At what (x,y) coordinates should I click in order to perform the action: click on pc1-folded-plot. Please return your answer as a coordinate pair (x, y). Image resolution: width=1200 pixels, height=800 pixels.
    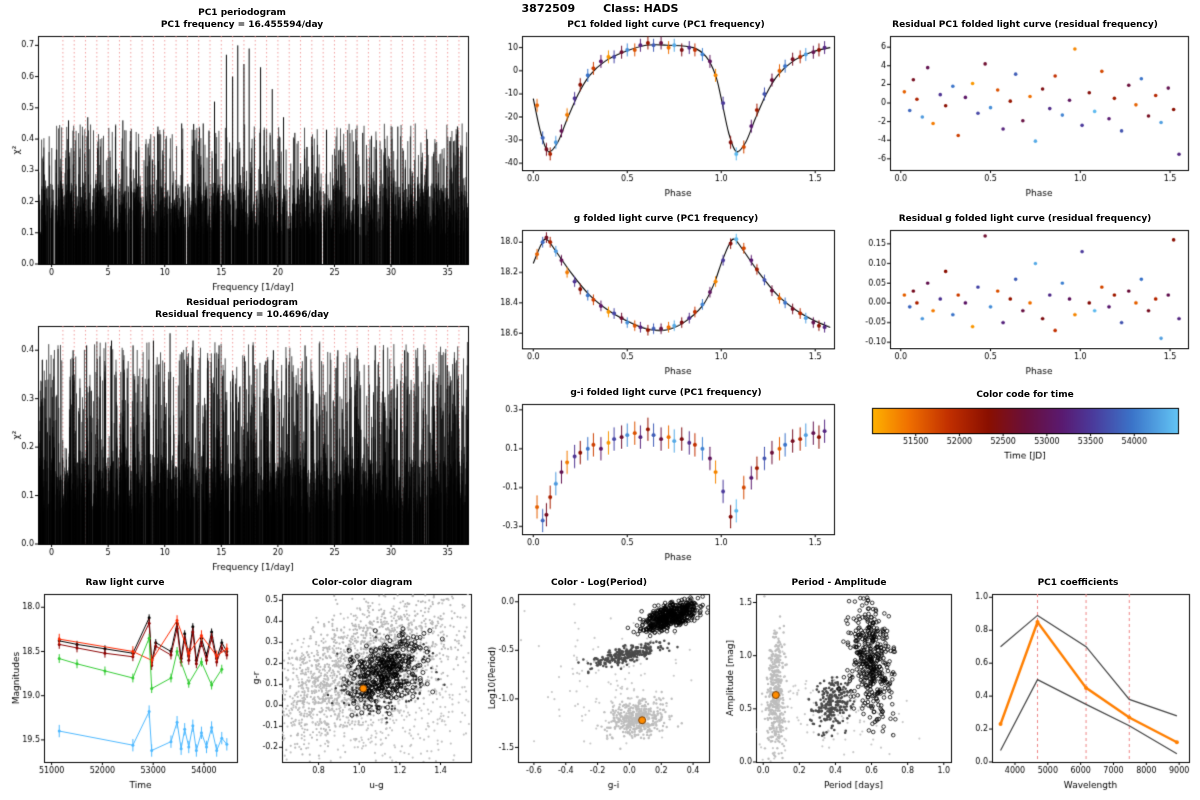
    Looking at the image, I should click on (666, 114).